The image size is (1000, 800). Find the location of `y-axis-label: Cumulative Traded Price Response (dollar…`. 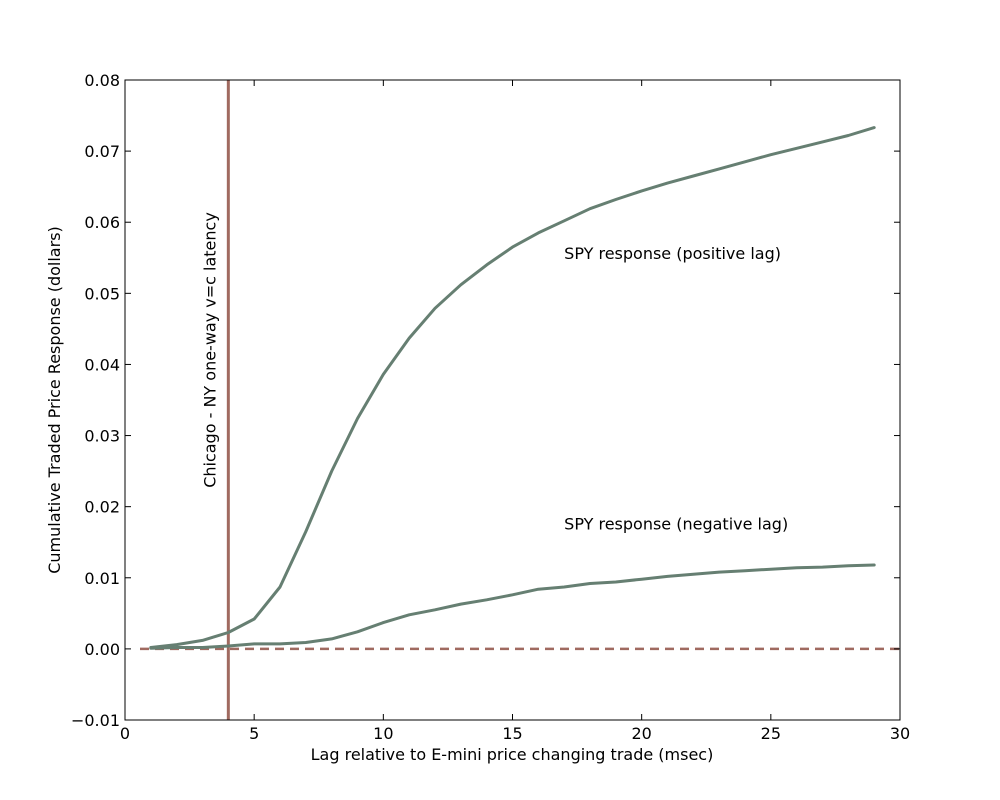

y-axis-label: Cumulative Traded Price Response (dollar… is located at coordinates (54, 400).